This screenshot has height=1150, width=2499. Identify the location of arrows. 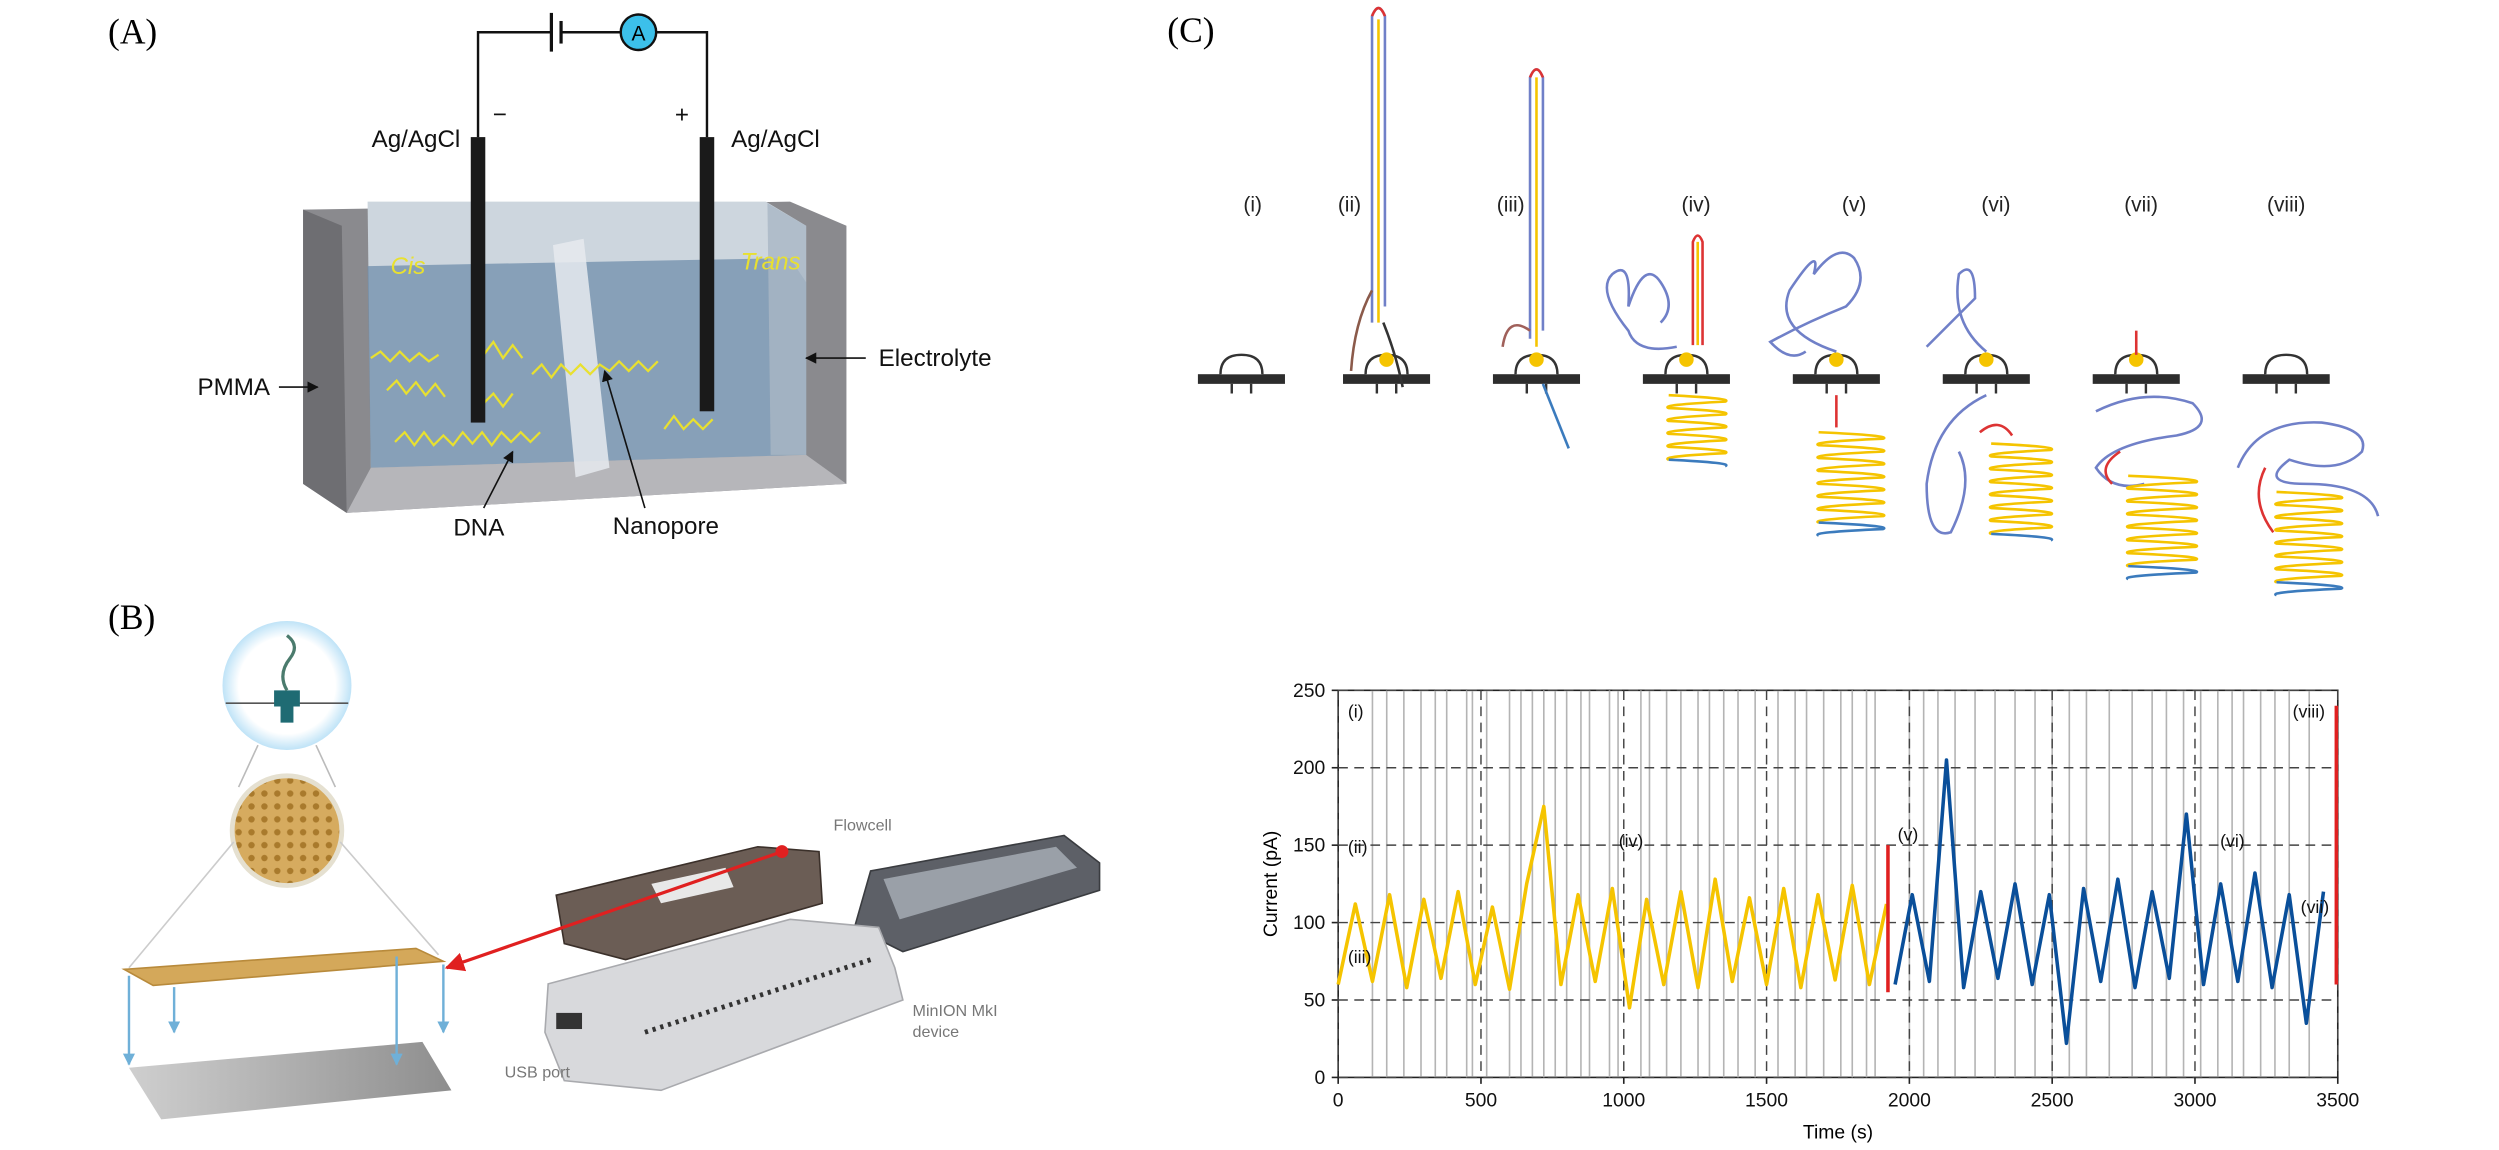
(286, 1011).